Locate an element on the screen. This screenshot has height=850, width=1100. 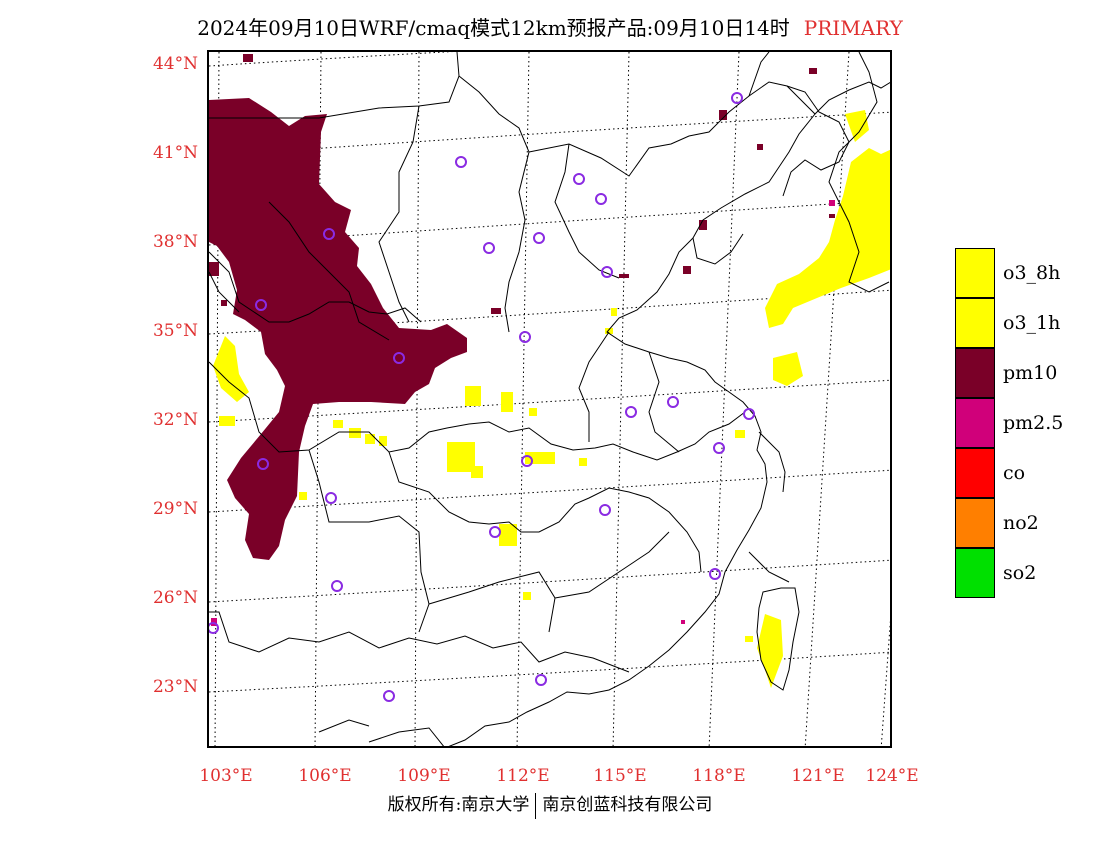
copyright-footer: 版权所有:南京大学 南京创蓝科技有限公司 is located at coordinates (550, 804).